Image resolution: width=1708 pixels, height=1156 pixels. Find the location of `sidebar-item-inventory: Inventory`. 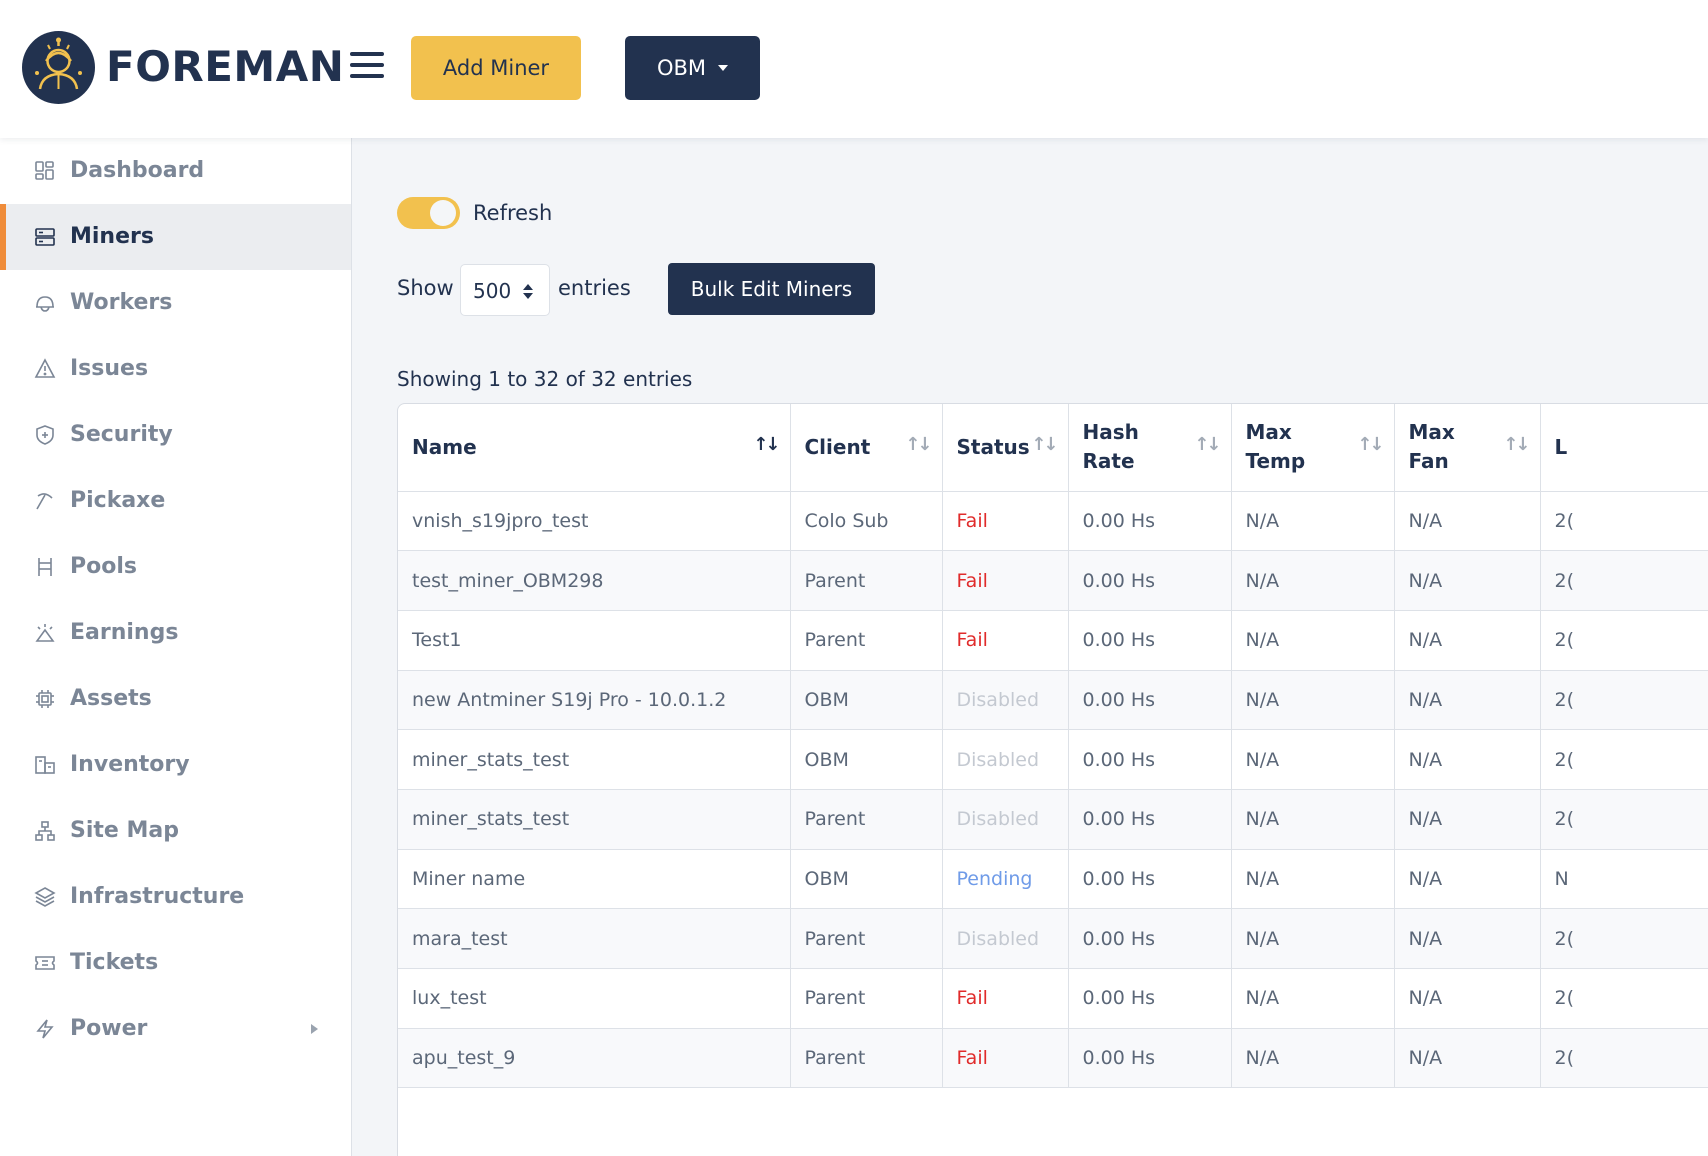

sidebar-item-inventory: Inventory is located at coordinates (175, 765).